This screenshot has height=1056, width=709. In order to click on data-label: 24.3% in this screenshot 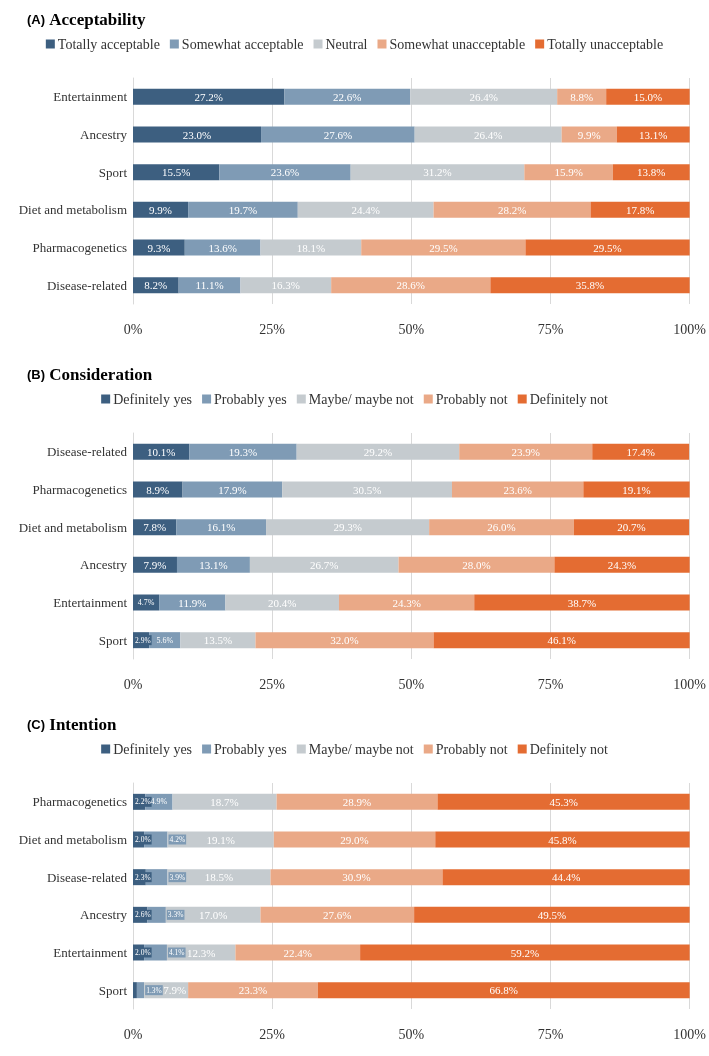, I will do `click(622, 564)`.